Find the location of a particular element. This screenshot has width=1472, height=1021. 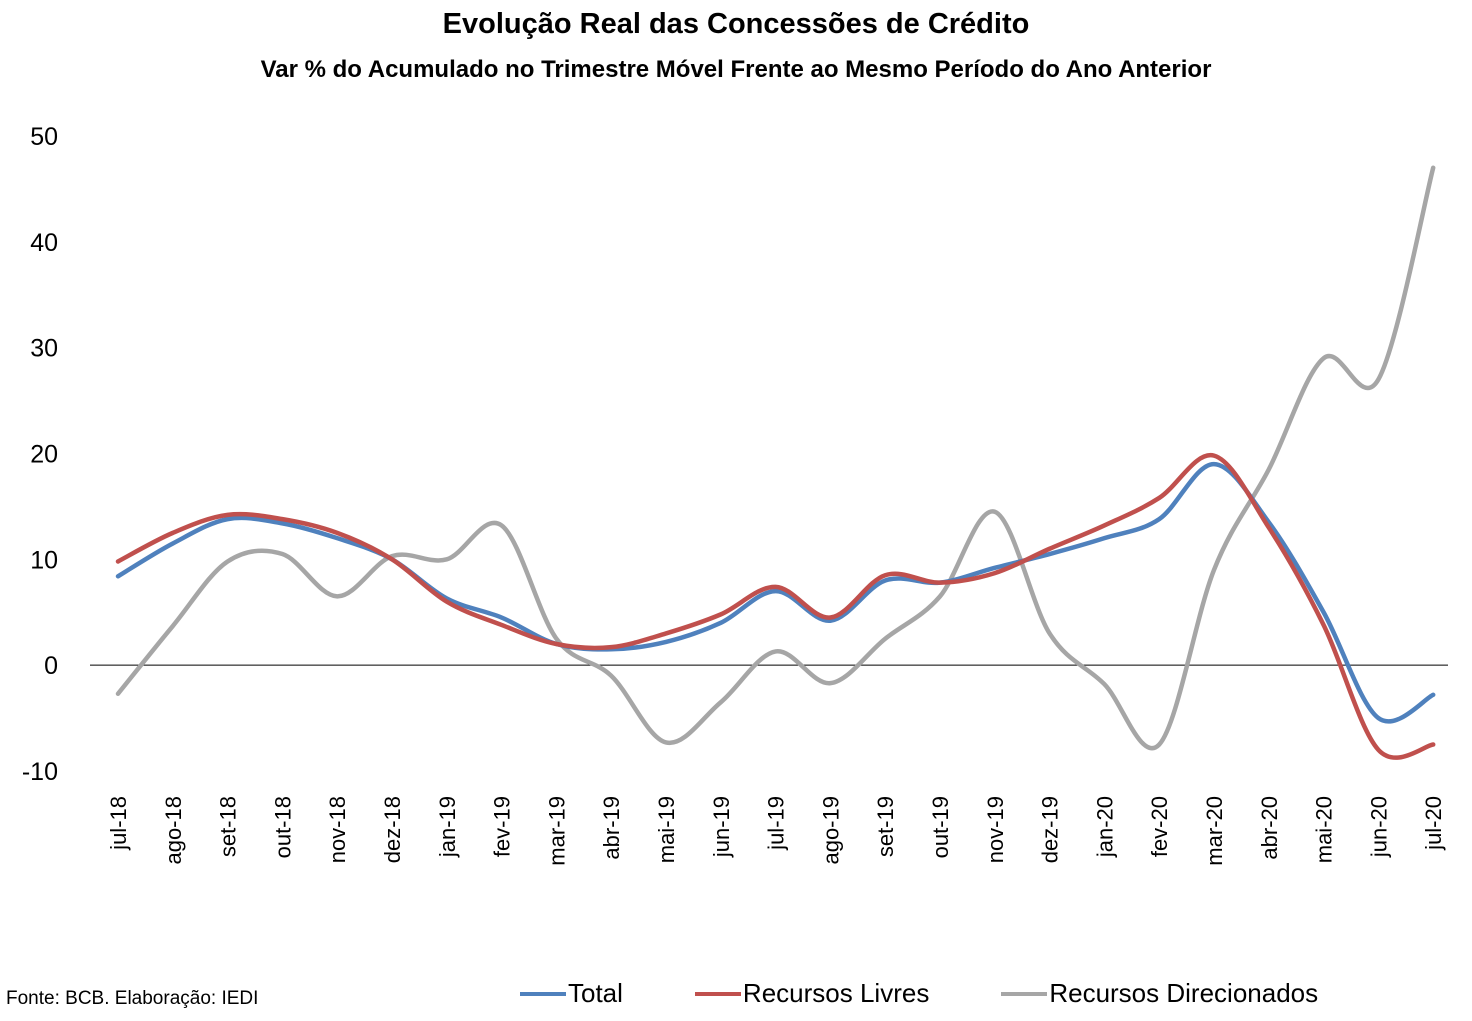

y-tick-label: 20 is located at coordinates (44, 455).